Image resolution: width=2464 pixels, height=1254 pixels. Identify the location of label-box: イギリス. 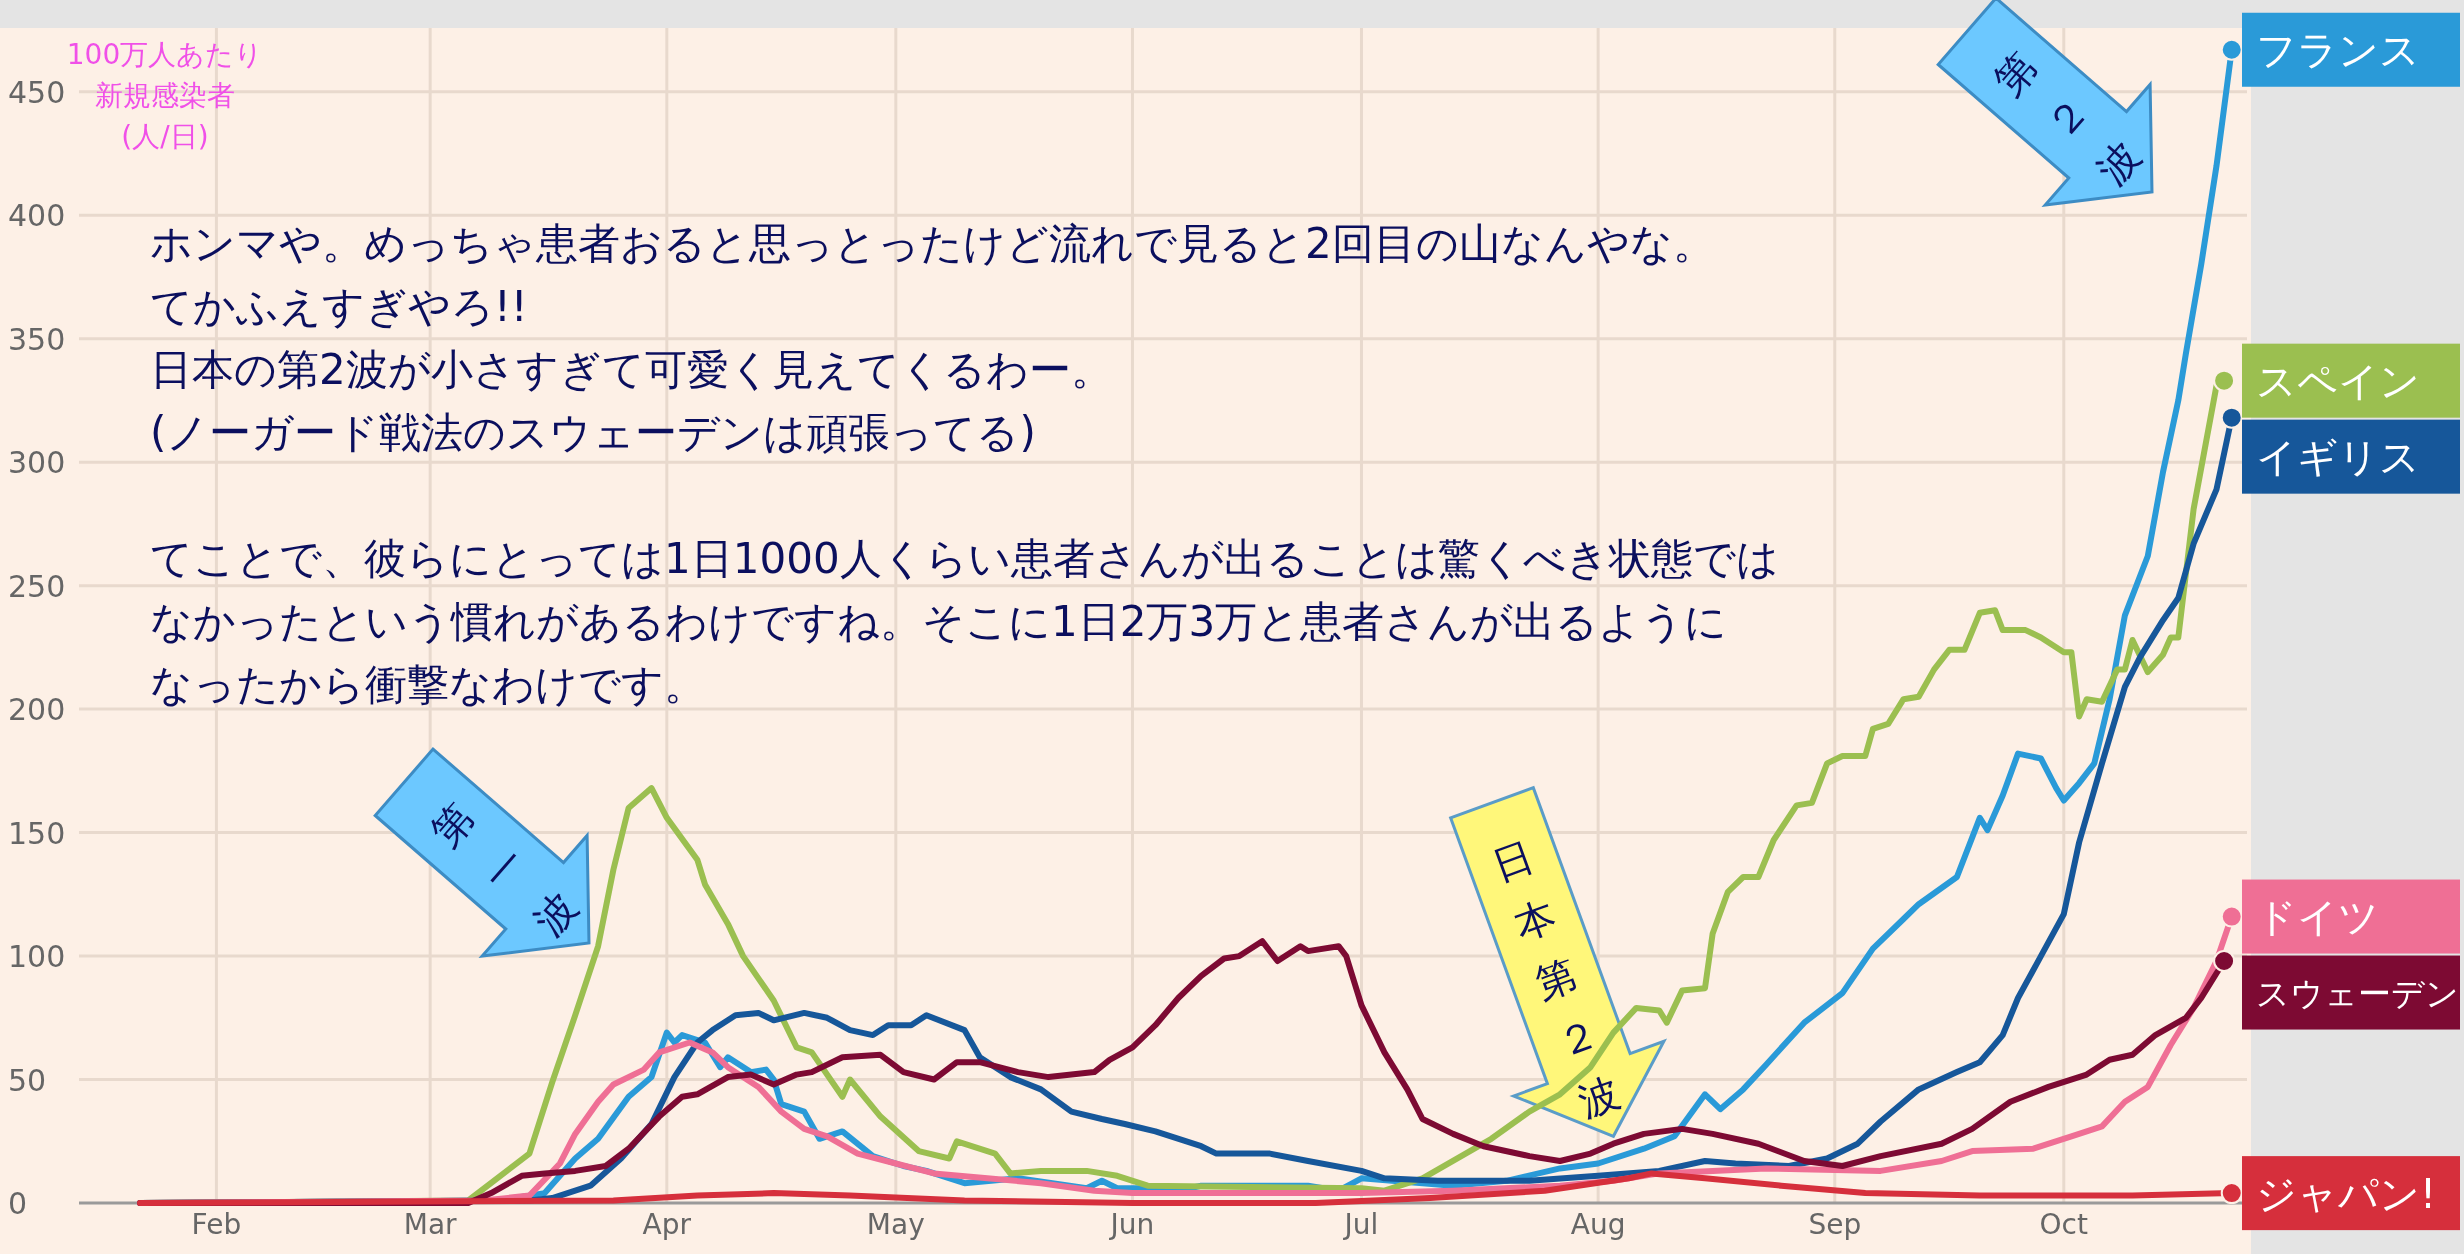
(2351, 456).